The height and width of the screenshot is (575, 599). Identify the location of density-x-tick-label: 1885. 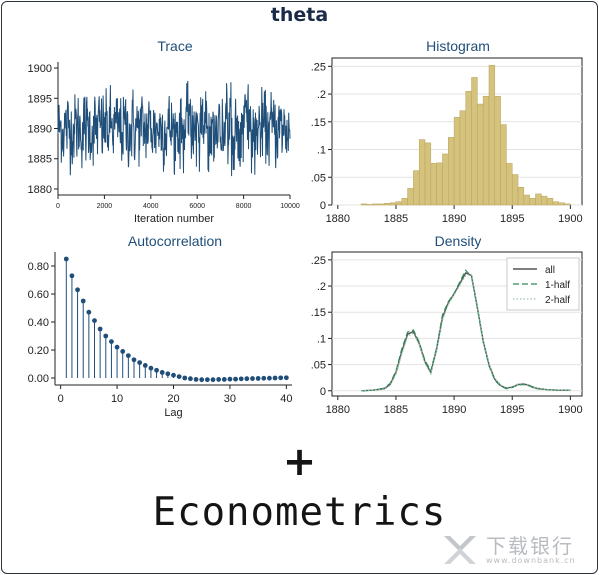
(396, 410).